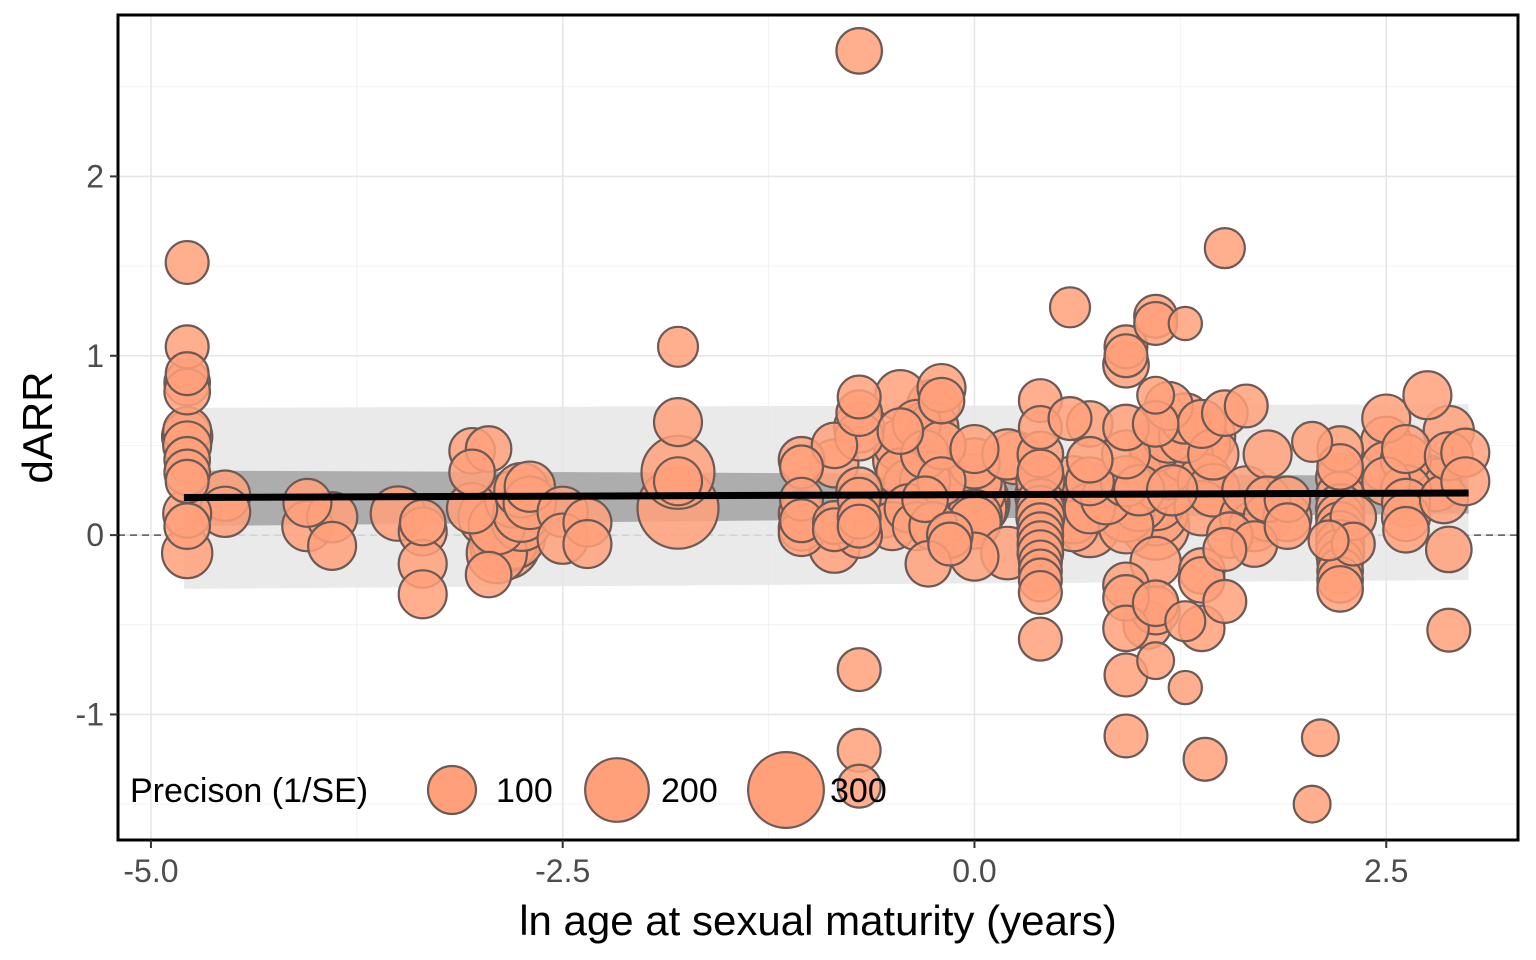 This screenshot has width=1536, height=960. What do you see at coordinates (562, 871) in the screenshot?
I see `x-tick-label: -2.5` at bounding box center [562, 871].